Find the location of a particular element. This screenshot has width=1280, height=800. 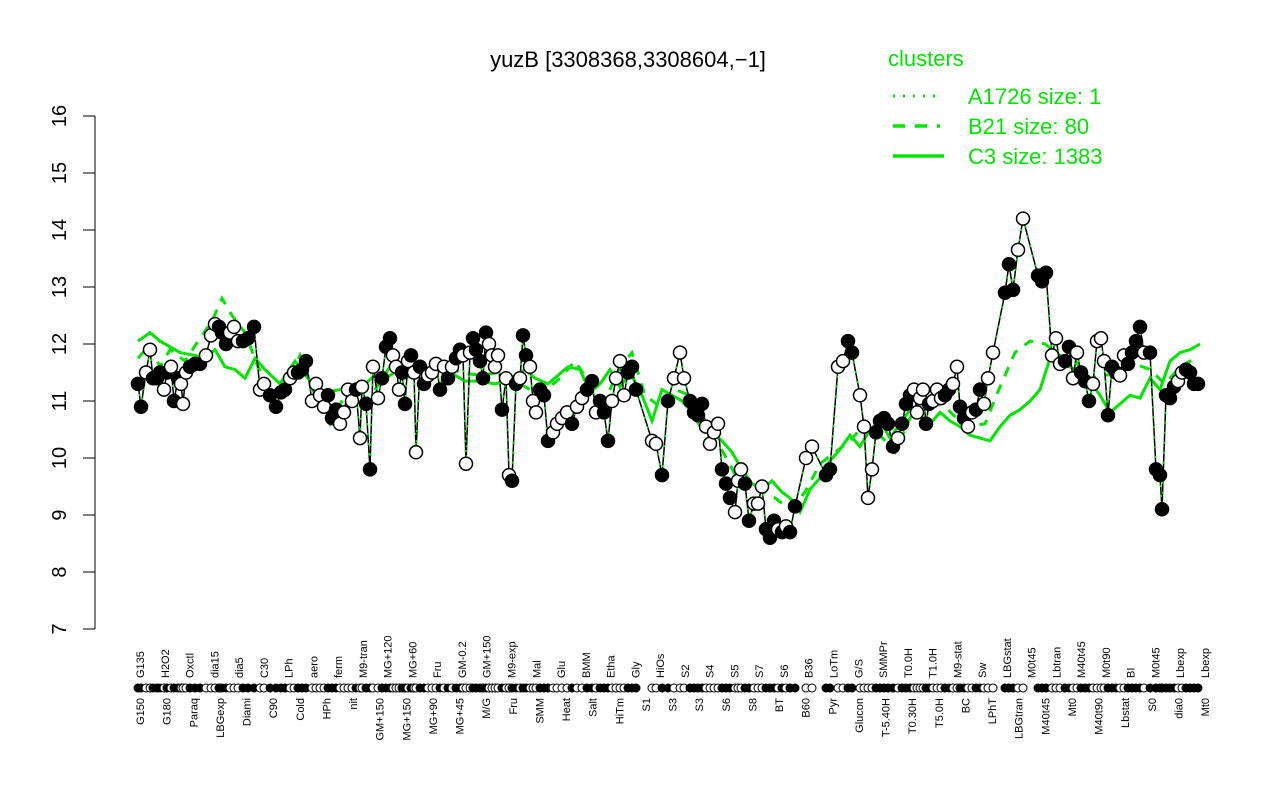

legend-entry-c3: C3 size: 1383 is located at coordinates (1035, 156).